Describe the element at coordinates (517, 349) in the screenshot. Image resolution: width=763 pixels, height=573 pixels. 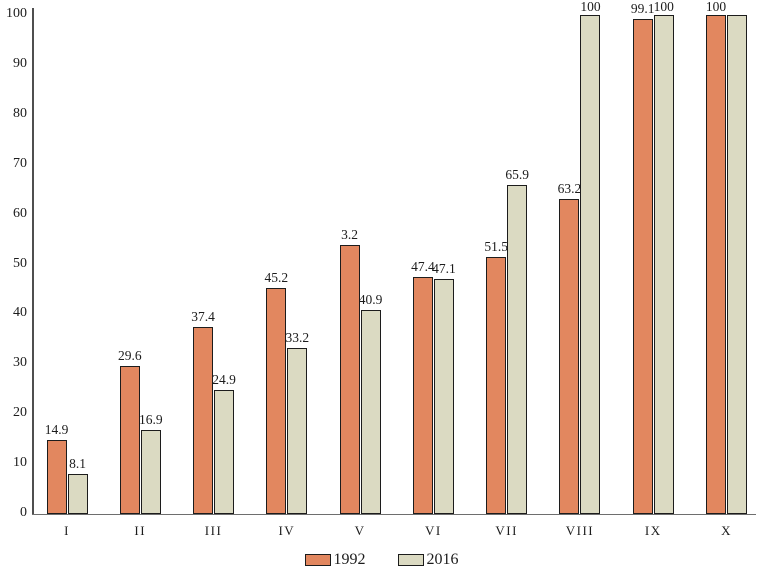
I see `bar-2016-VII` at that location.